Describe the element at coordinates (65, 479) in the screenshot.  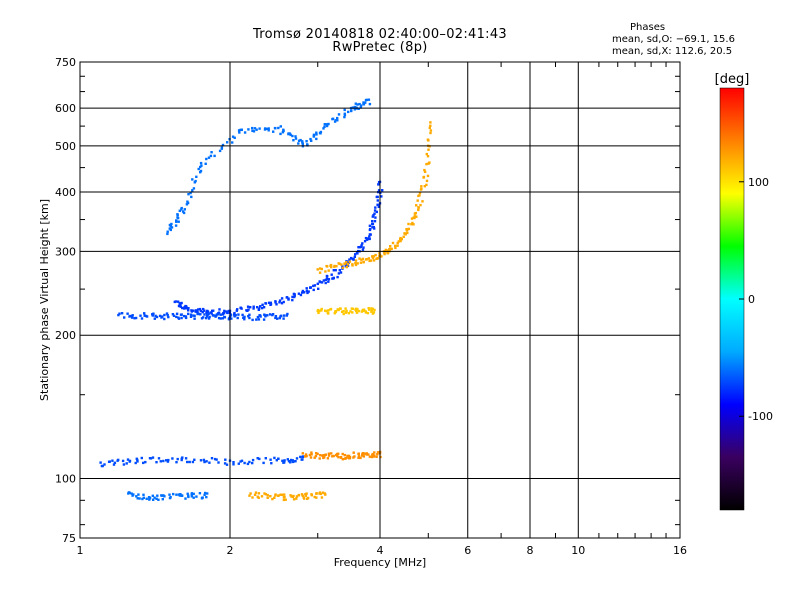
I see `y-tick-label: 100` at that location.